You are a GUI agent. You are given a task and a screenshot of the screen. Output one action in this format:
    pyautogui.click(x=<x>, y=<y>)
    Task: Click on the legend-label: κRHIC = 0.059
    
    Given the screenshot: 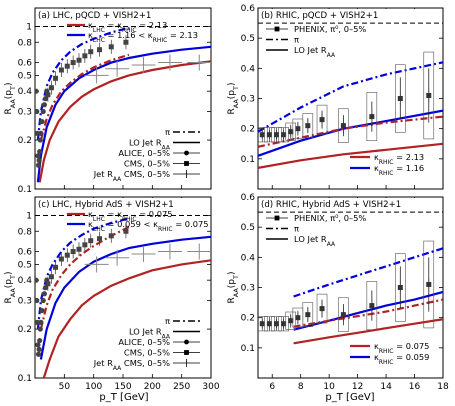 What is the action you would take?
    pyautogui.click(x=401, y=359)
    